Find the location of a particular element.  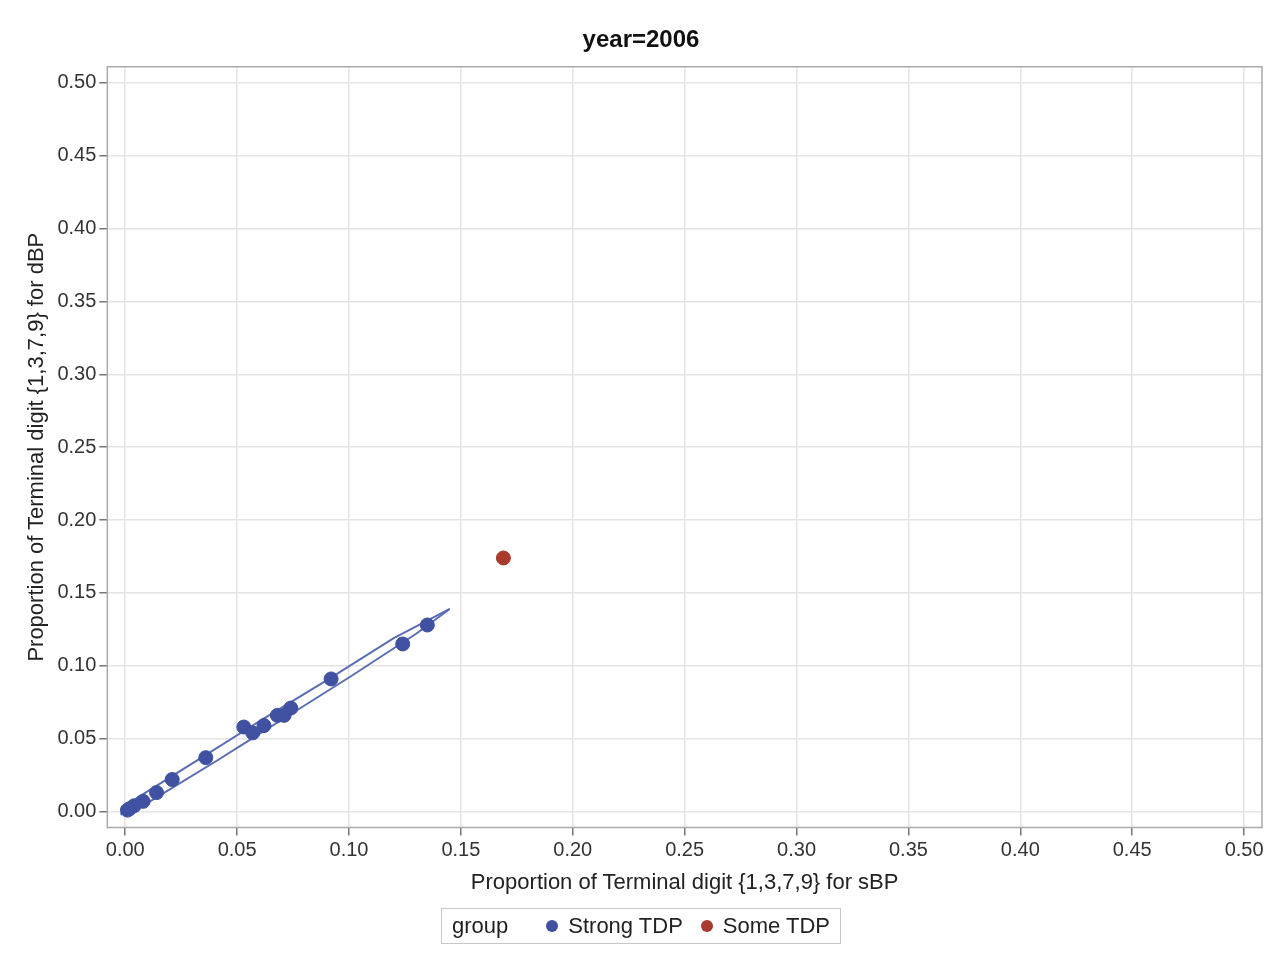

x-tick-label: 0.05 is located at coordinates (237, 849).